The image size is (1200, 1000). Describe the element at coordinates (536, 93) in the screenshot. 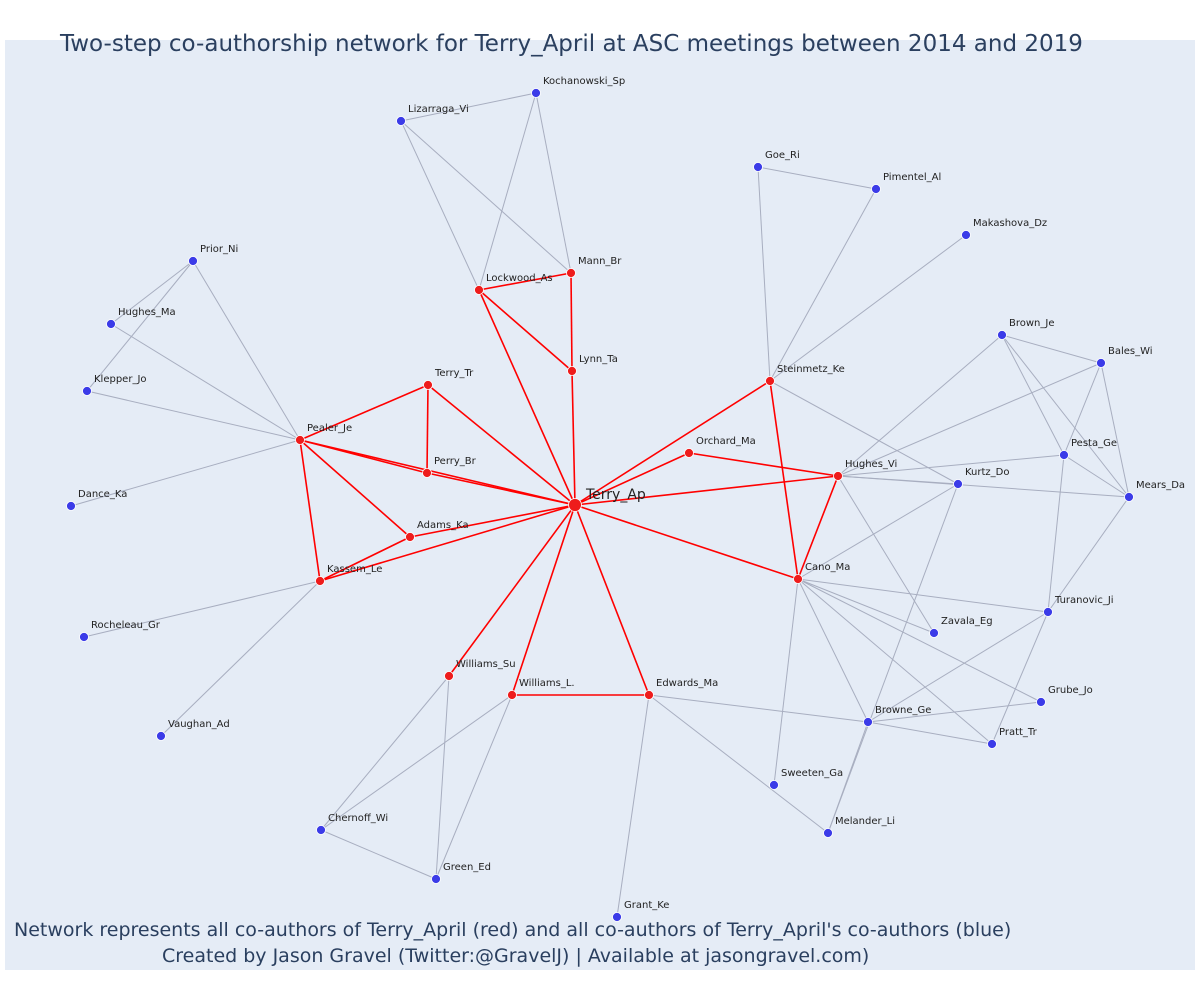

I see `node-kochanowski-sp` at that location.